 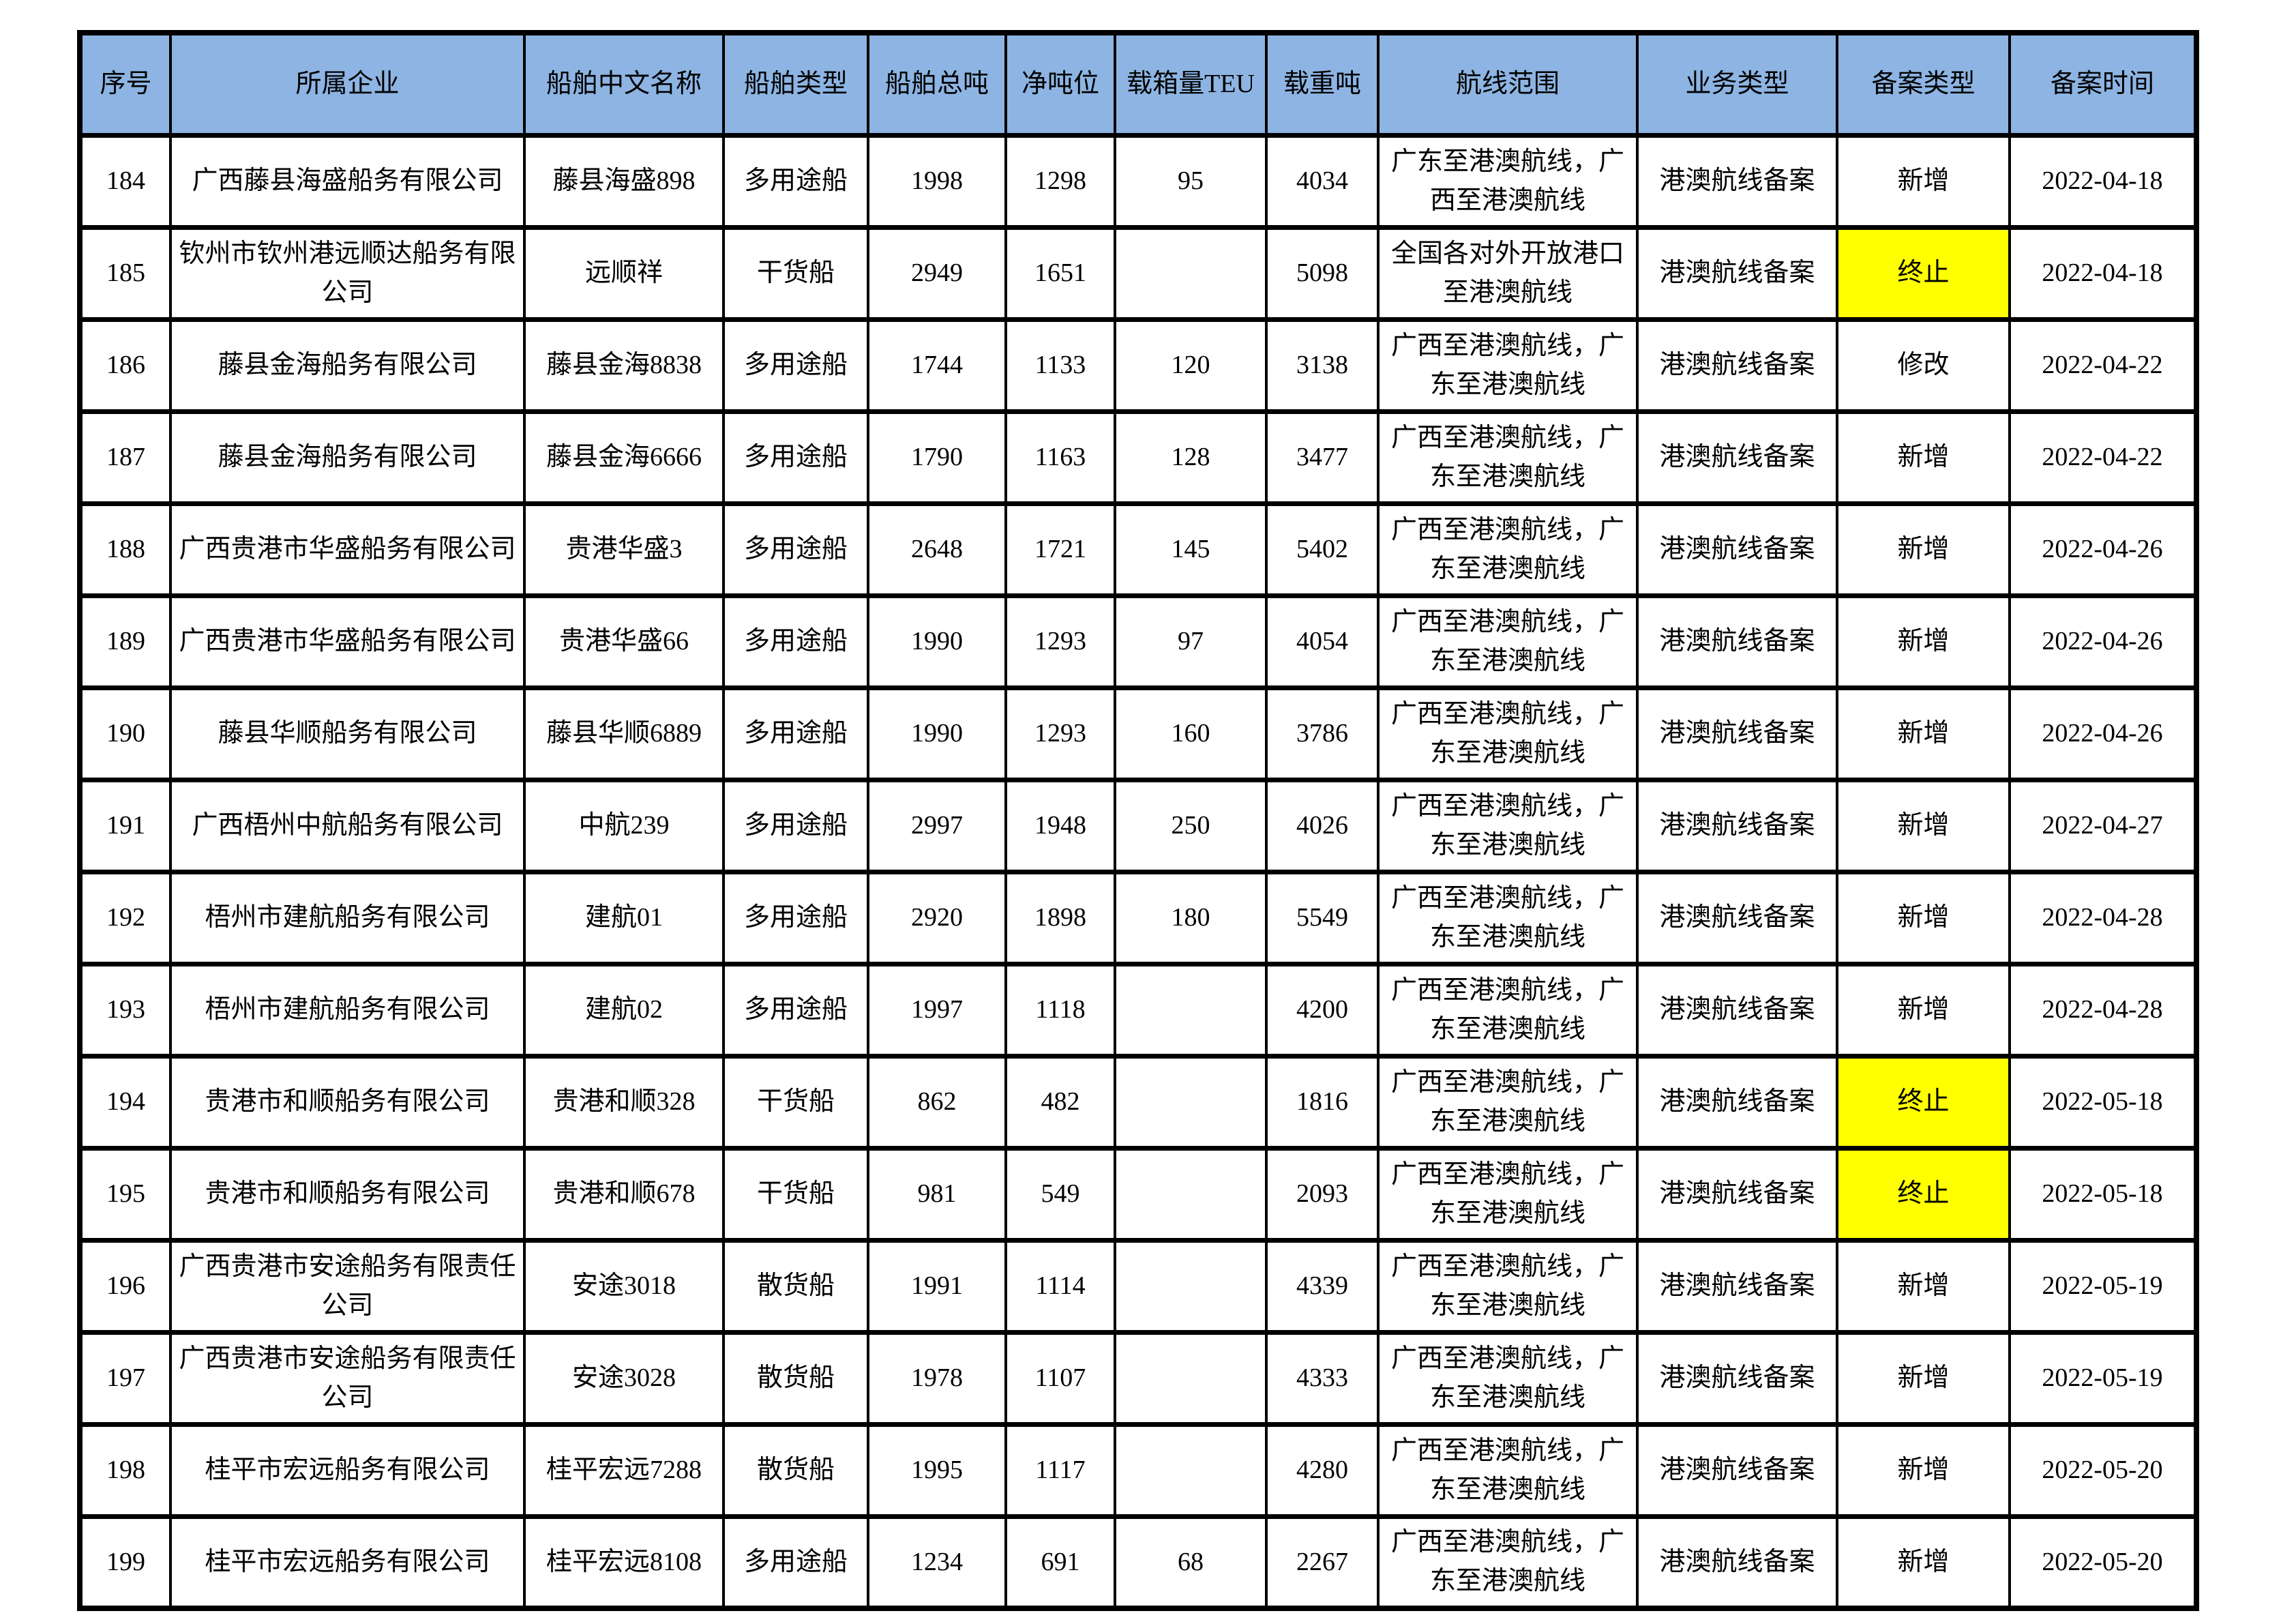 I want to click on header-company: 所属企业, so click(x=348, y=84).